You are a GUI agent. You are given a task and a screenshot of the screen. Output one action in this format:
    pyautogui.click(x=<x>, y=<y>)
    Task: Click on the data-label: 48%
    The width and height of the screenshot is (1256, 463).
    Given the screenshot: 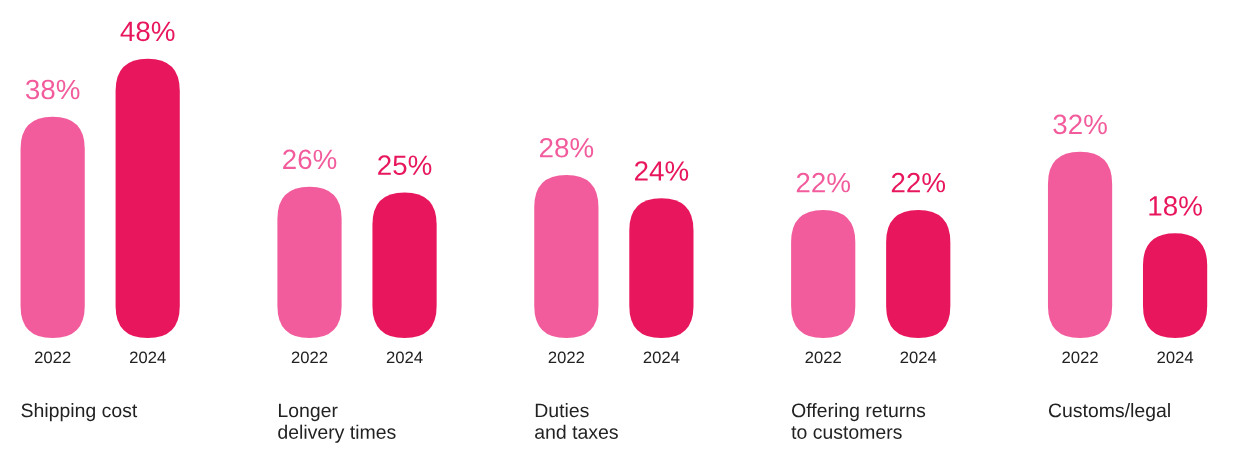 What is the action you would take?
    pyautogui.click(x=147, y=31)
    